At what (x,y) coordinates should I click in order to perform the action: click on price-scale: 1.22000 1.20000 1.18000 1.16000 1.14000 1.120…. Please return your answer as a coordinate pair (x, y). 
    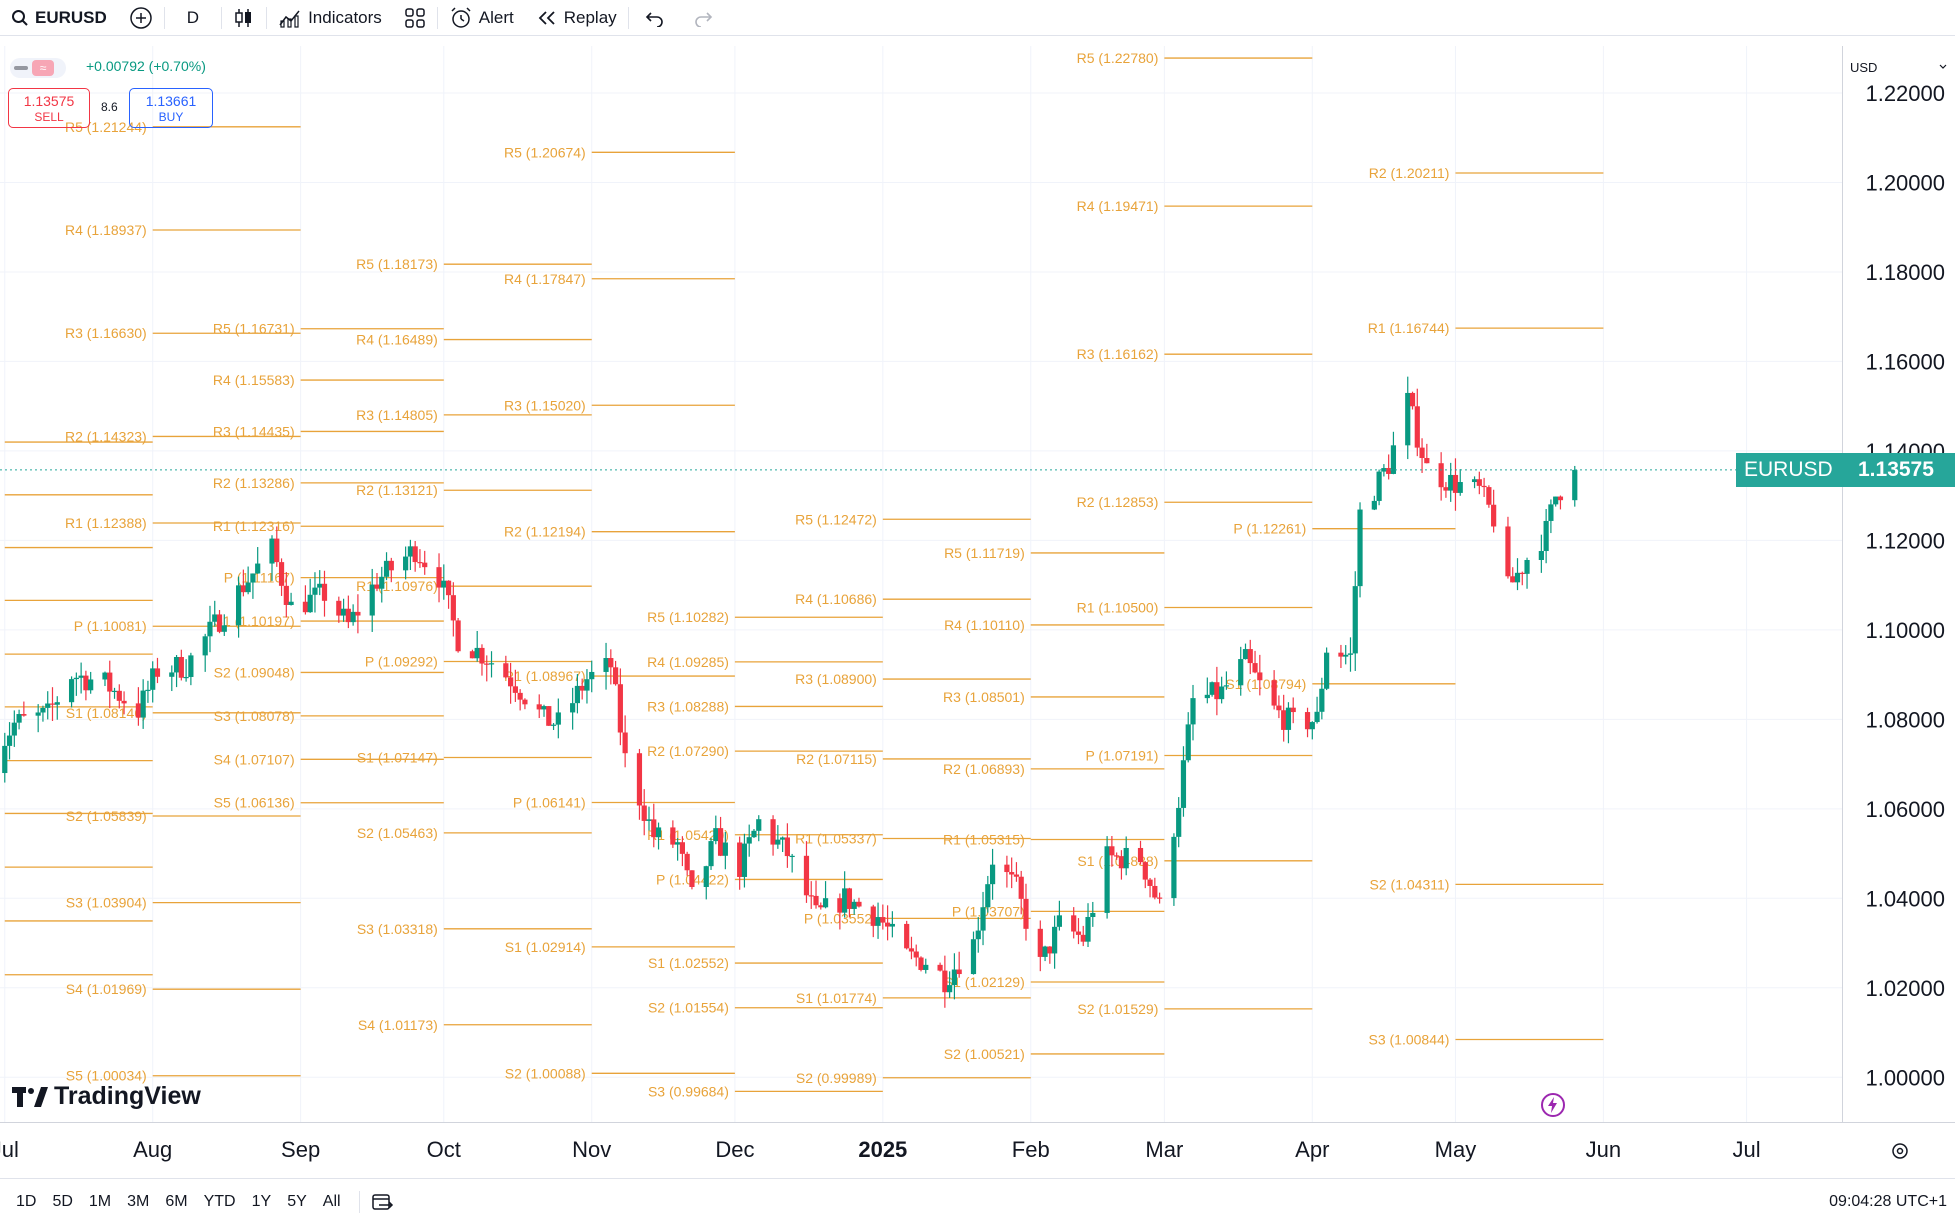
    Looking at the image, I should click on (1898, 584).